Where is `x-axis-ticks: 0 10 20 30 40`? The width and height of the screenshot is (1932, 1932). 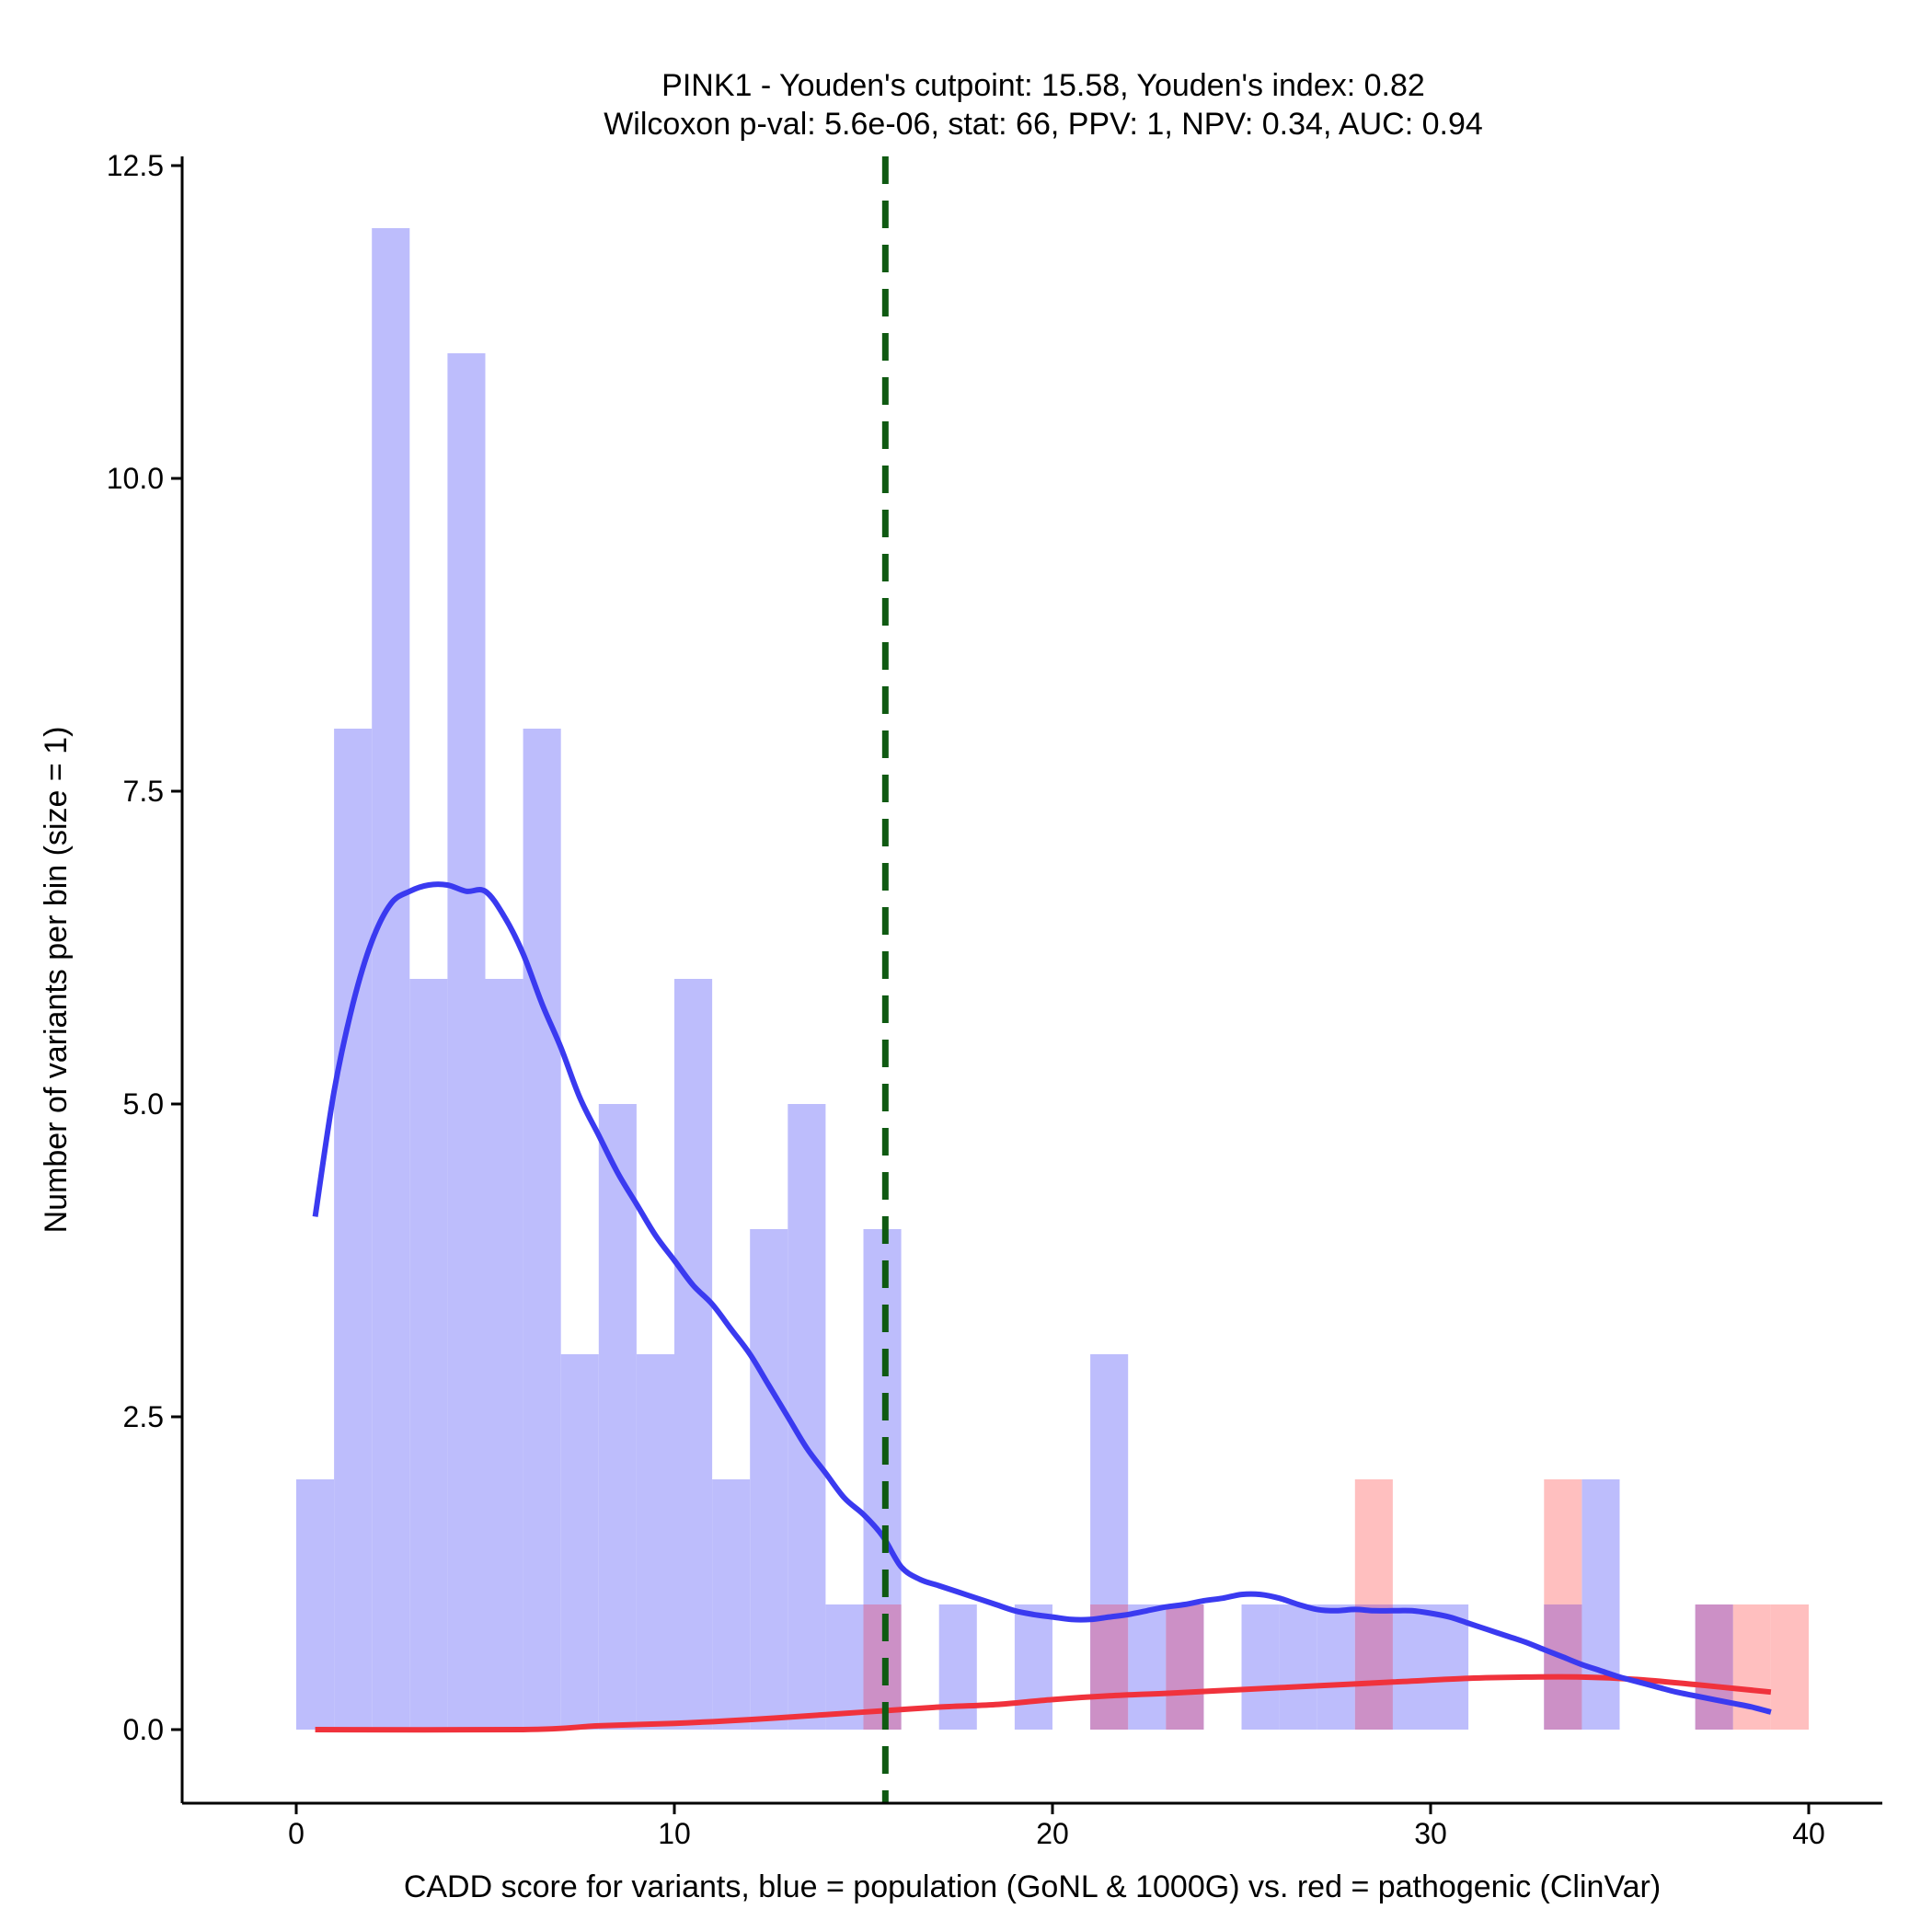 x-axis-ticks: 0 10 20 30 40 is located at coordinates (1056, 1826).